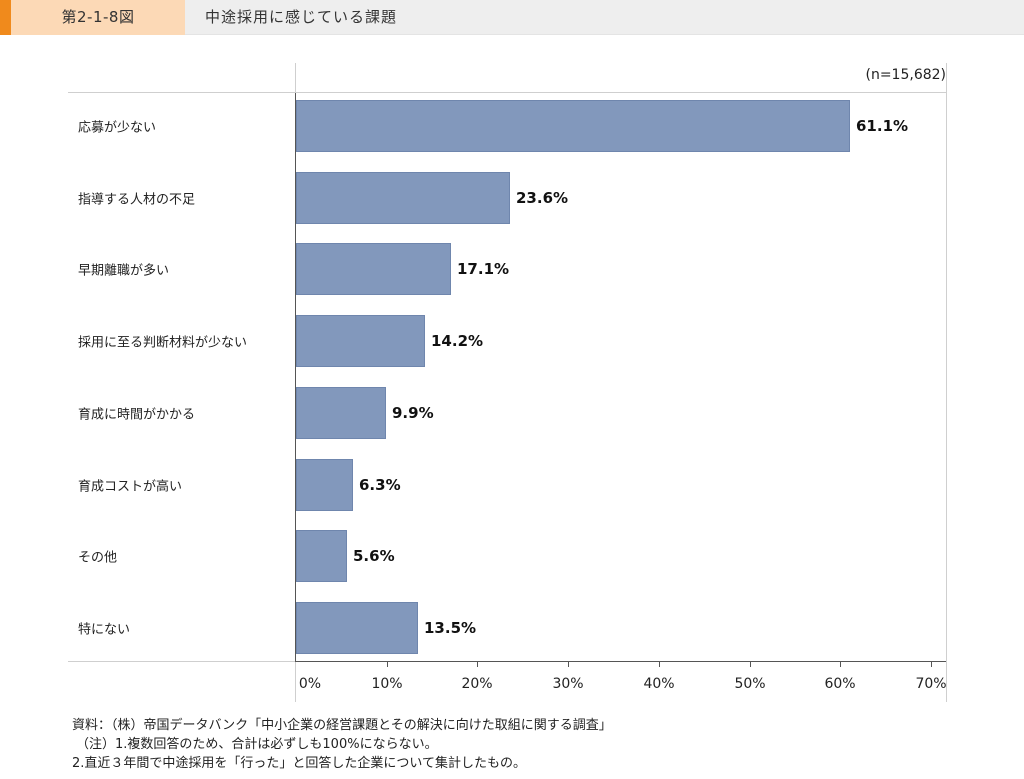 This screenshot has width=1024, height=779. I want to click on note-2: 2.直近３年間で中途採用を「行った」と回答した企業について集計したもの。, so click(299, 763).